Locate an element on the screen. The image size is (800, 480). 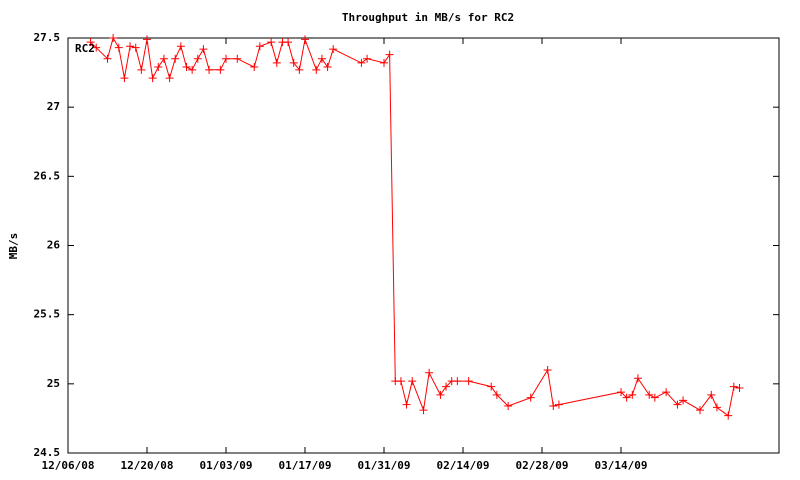
x-tick-label: 02/14/09 is located at coordinates (463, 465).